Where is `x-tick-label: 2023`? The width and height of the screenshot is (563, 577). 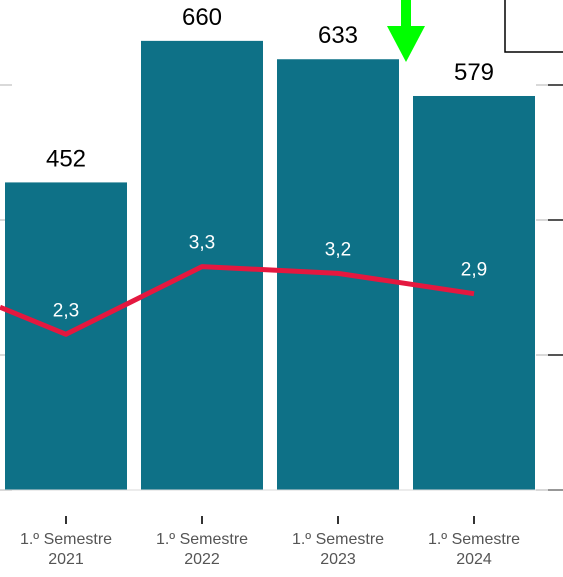
x-tick-label: 2023 is located at coordinates (338, 559).